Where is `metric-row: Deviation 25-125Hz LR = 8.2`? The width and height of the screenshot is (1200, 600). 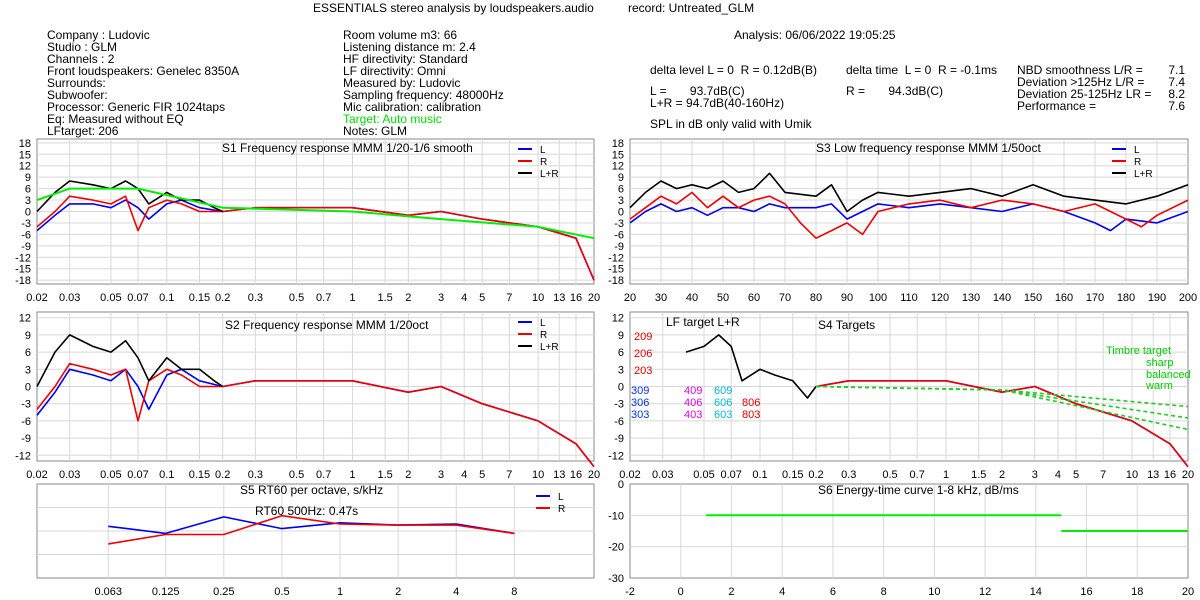 metric-row: Deviation 25-125Hz LR = 8.2 is located at coordinates (1101, 94).